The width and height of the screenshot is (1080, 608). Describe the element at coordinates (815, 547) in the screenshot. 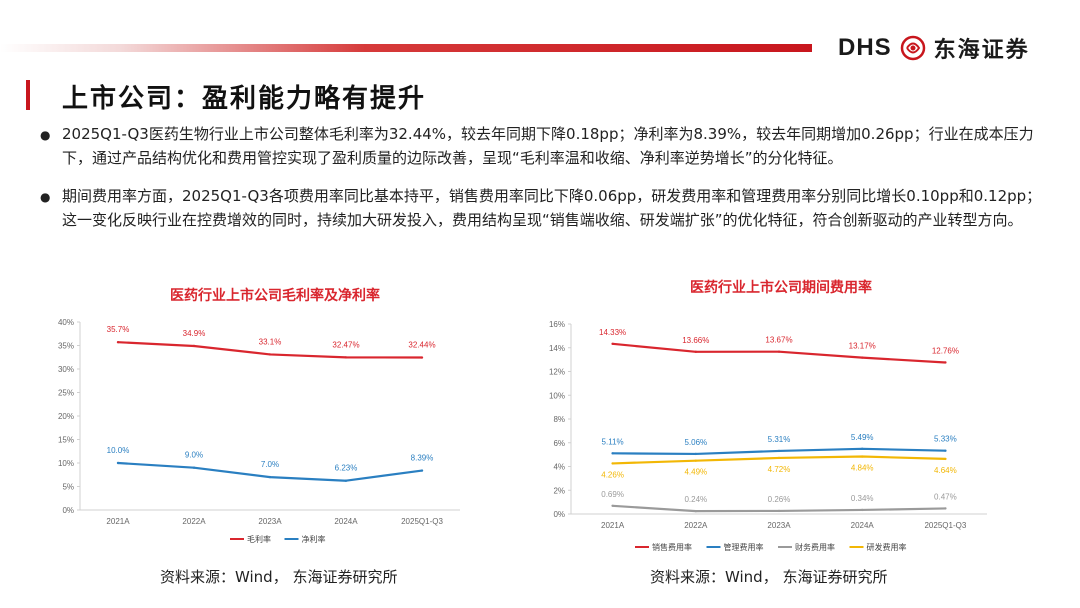

I see `legend-label: 财务费用率` at that location.